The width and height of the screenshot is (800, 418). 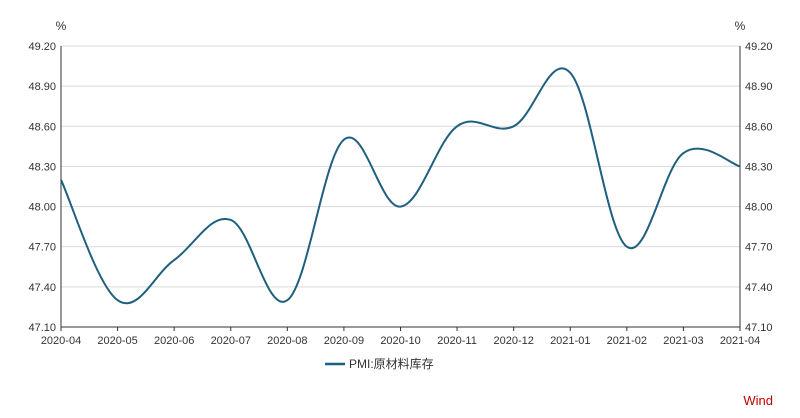 What do you see at coordinates (42, 328) in the screenshot?
I see `y-tick-left-47.10: 47.10` at bounding box center [42, 328].